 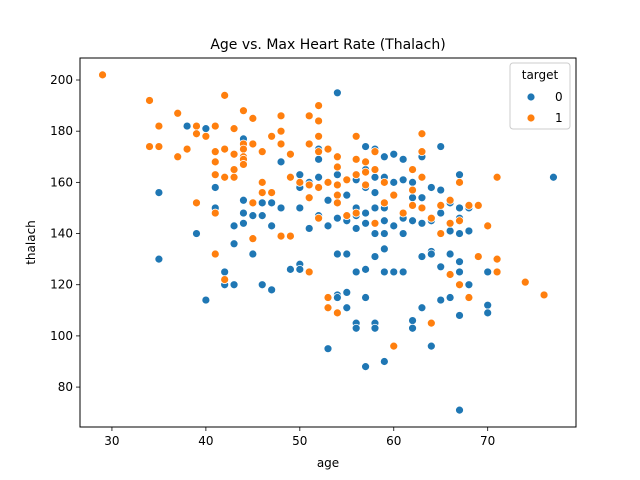 What do you see at coordinates (540, 96) in the screenshot?
I see `legend-box` at bounding box center [540, 96].